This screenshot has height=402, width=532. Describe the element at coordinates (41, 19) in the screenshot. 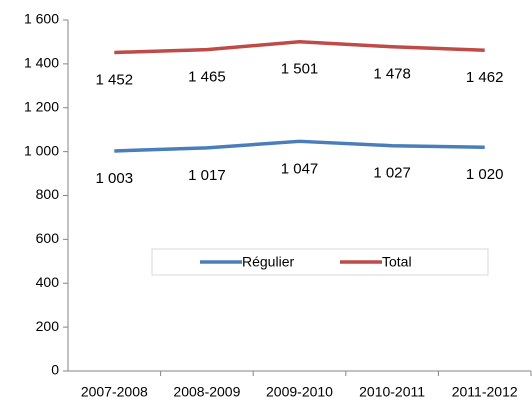

I see `y-tick-label: 1 600` at that location.